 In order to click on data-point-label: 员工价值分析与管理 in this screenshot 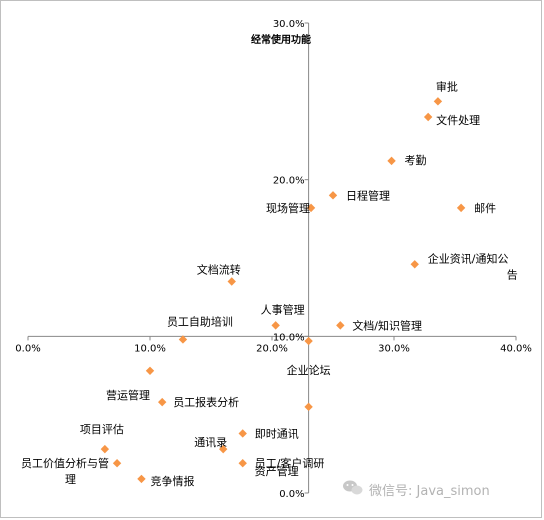, I will do `click(65, 471)`.